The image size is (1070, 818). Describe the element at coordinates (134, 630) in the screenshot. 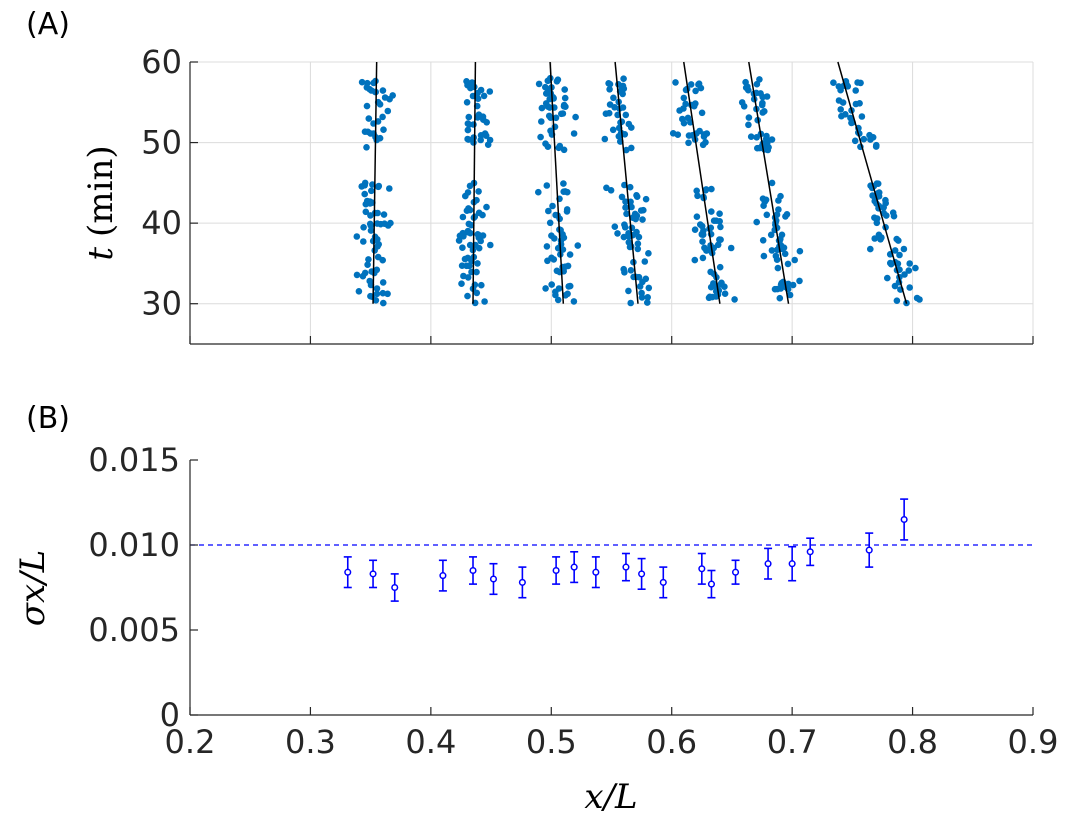

I see `panel-b-y-tick-label: 0.005` at that location.